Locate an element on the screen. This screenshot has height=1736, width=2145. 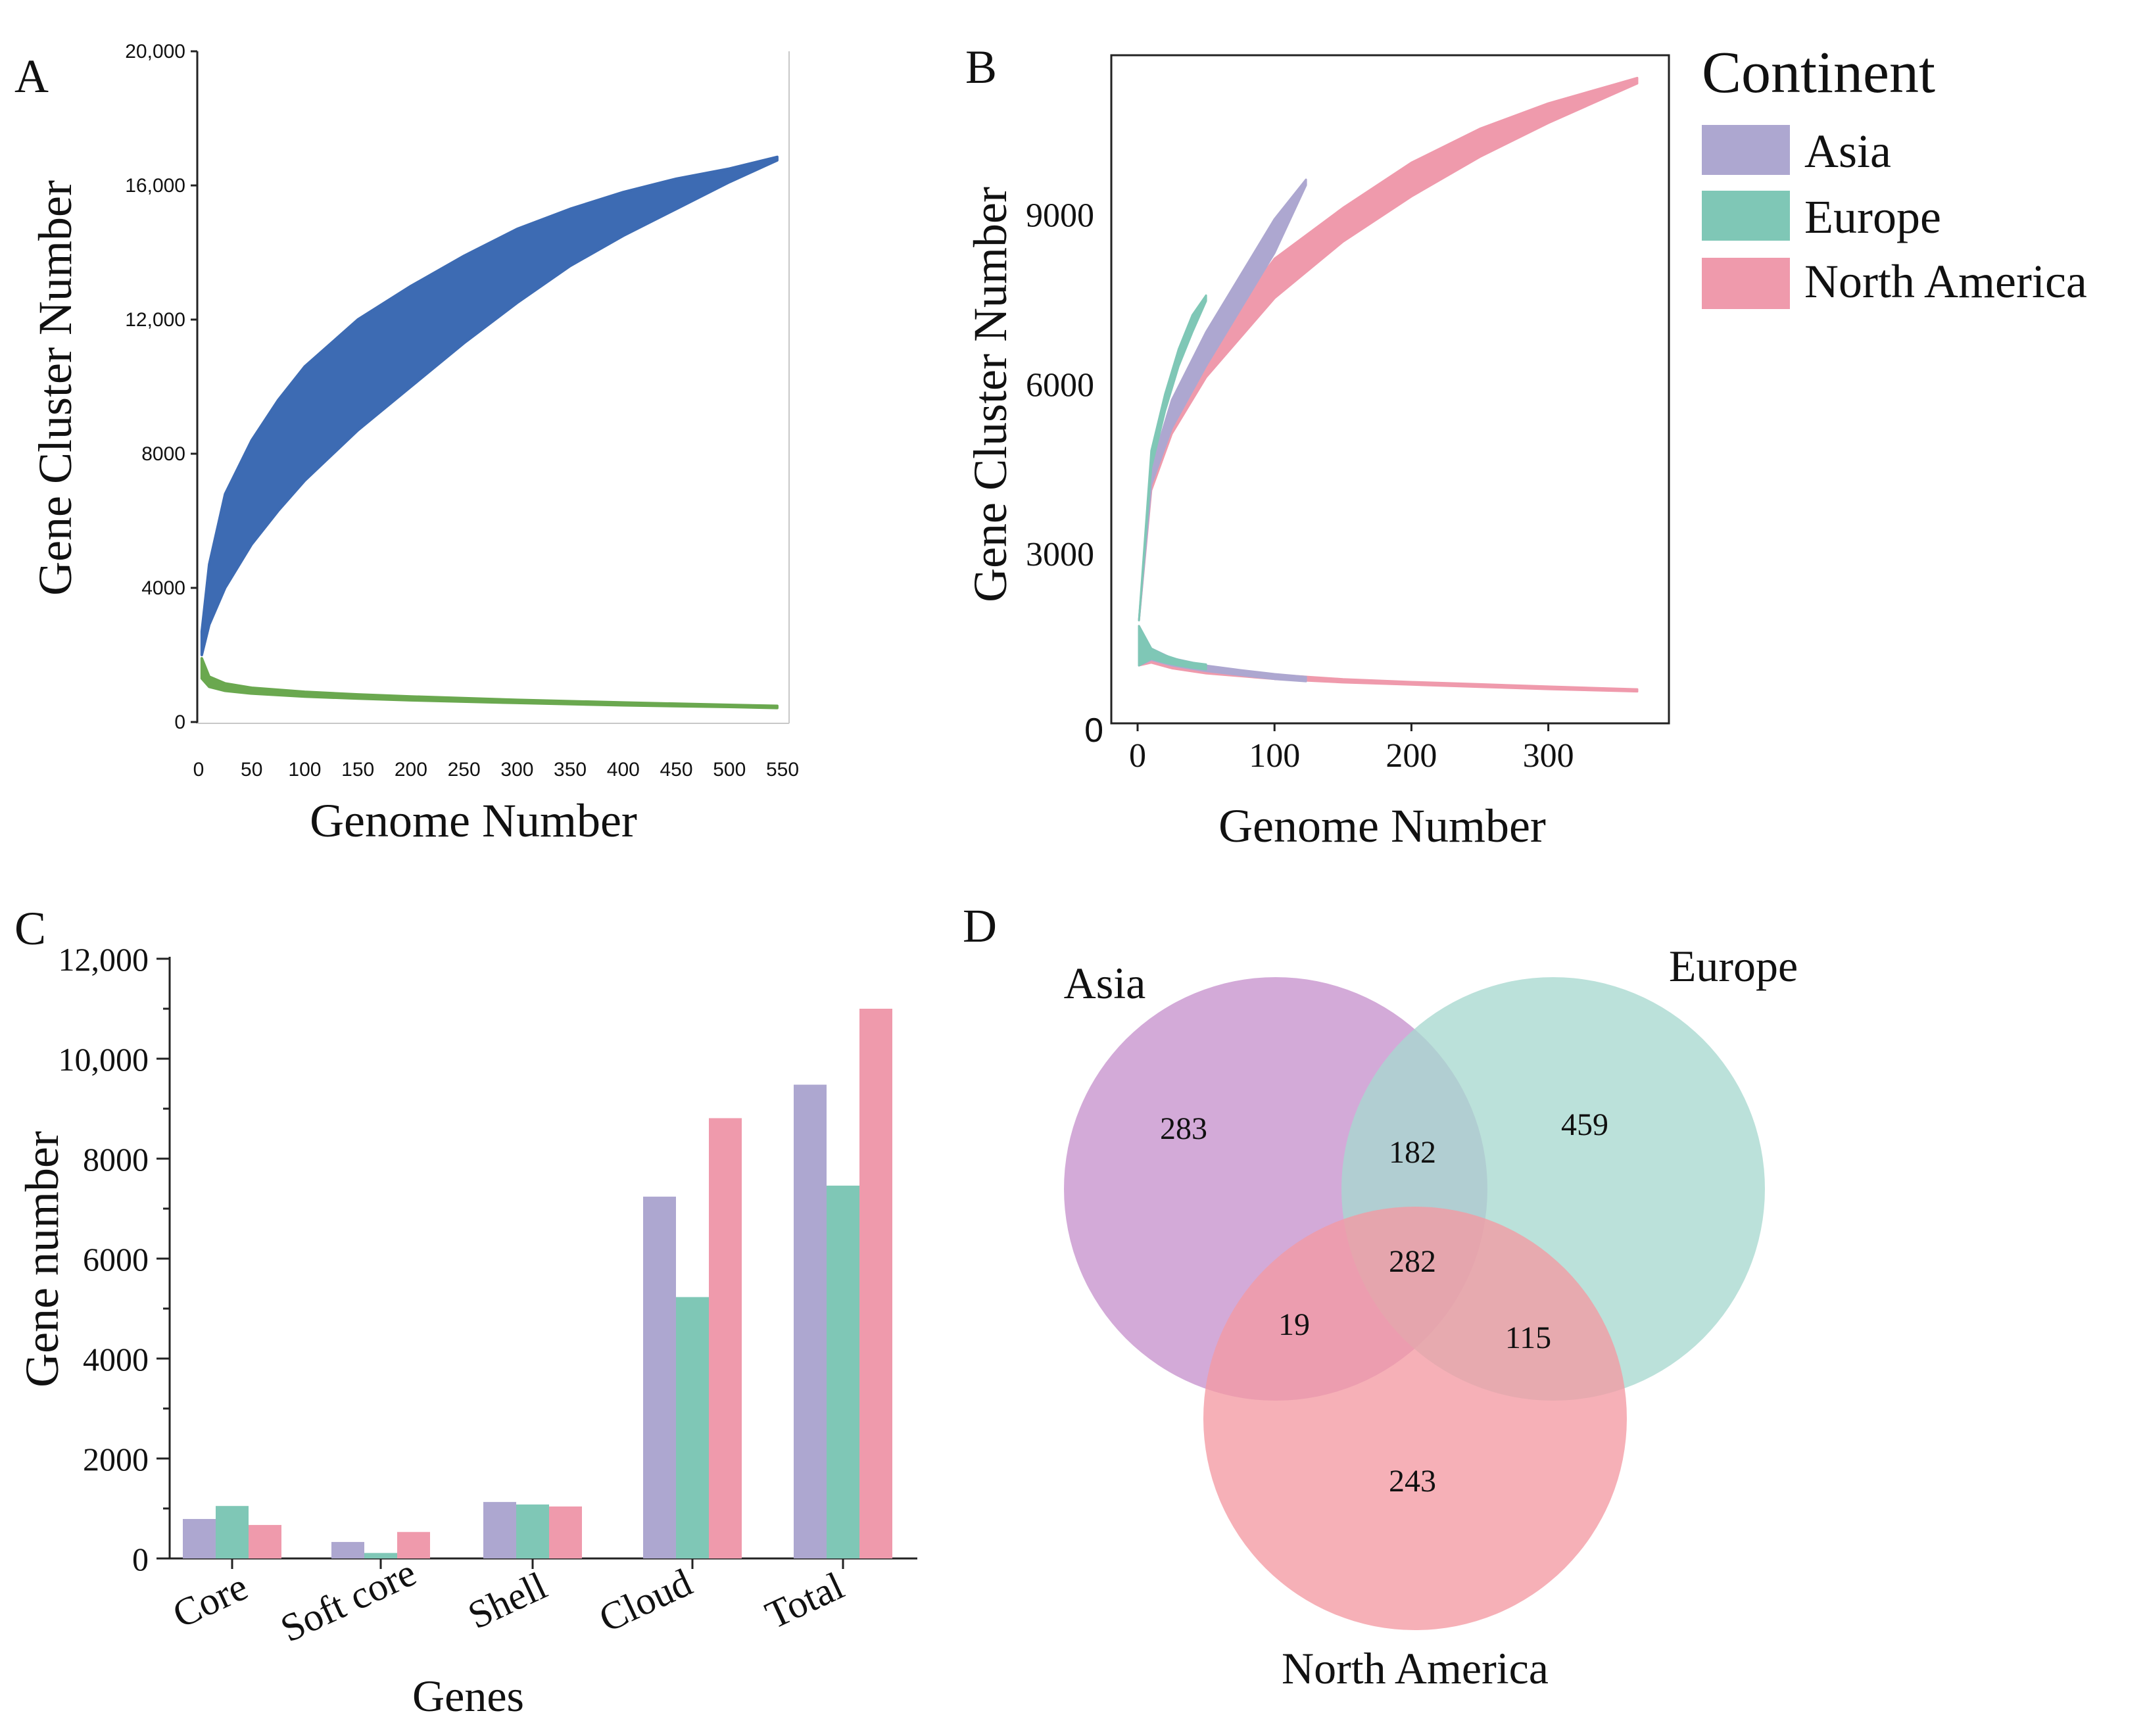
panel-c-x-tick-label: Soft core is located at coordinates (348, 1601).